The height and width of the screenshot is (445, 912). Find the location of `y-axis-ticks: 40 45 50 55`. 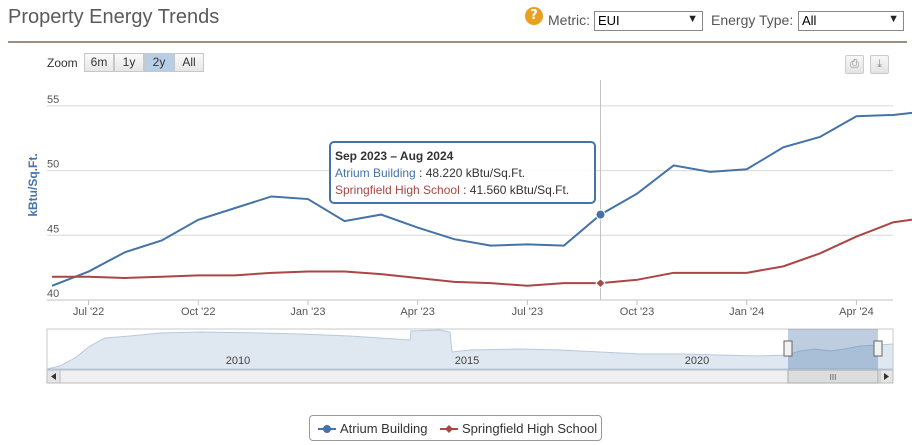

y-axis-ticks: 40 45 50 55 is located at coordinates (53, 197).